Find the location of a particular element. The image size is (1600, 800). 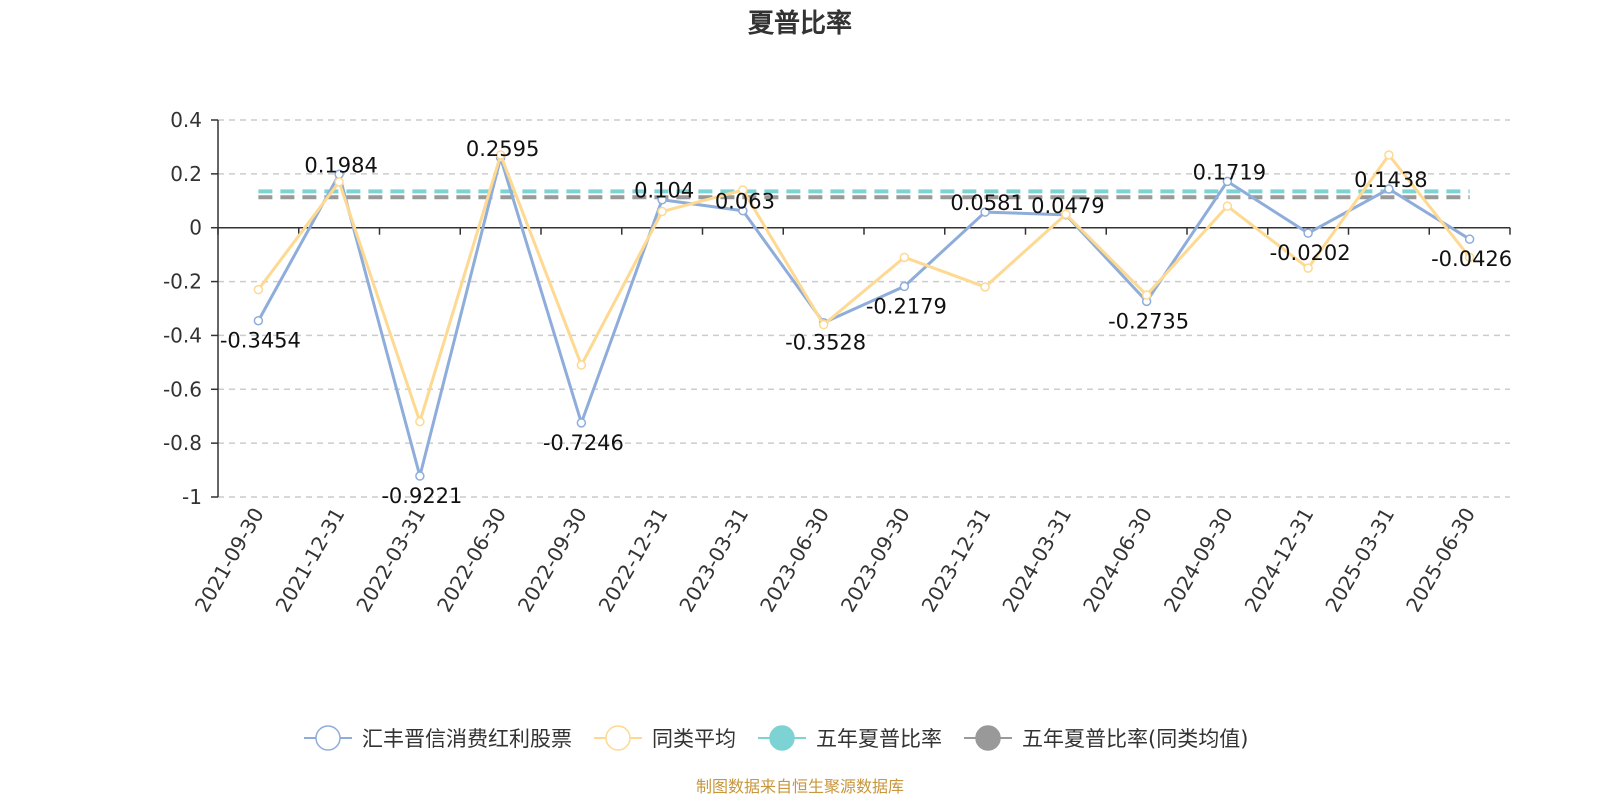

data-label: -0.9221 is located at coordinates (421, 496).